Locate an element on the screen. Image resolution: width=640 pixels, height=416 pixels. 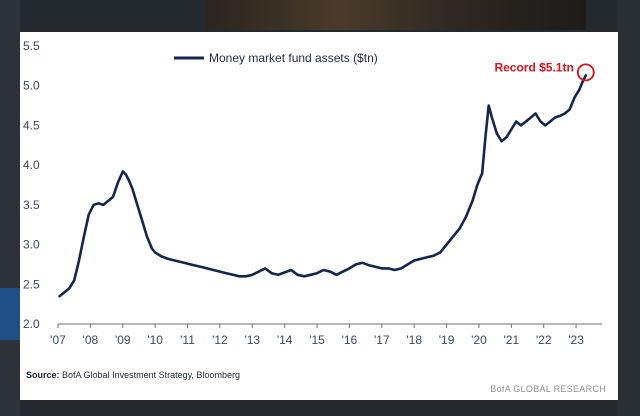
y-axis: 2.0 2.5 3.0 3.5 4.0 4.5 5.0 5.5 is located at coordinates (31, 185).